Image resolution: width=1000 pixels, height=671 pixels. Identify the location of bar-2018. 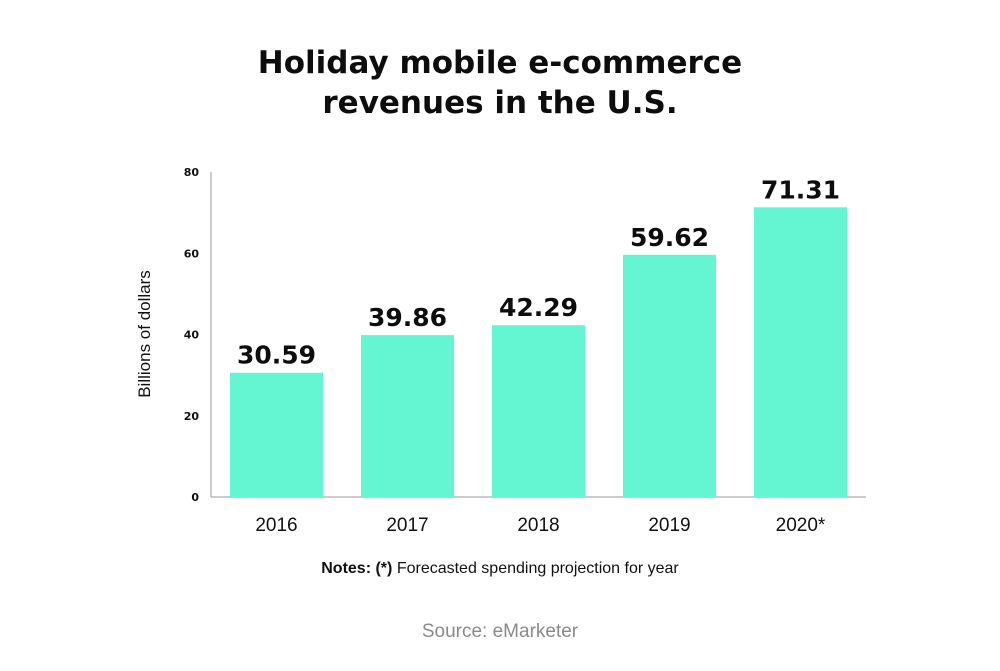
(538, 411).